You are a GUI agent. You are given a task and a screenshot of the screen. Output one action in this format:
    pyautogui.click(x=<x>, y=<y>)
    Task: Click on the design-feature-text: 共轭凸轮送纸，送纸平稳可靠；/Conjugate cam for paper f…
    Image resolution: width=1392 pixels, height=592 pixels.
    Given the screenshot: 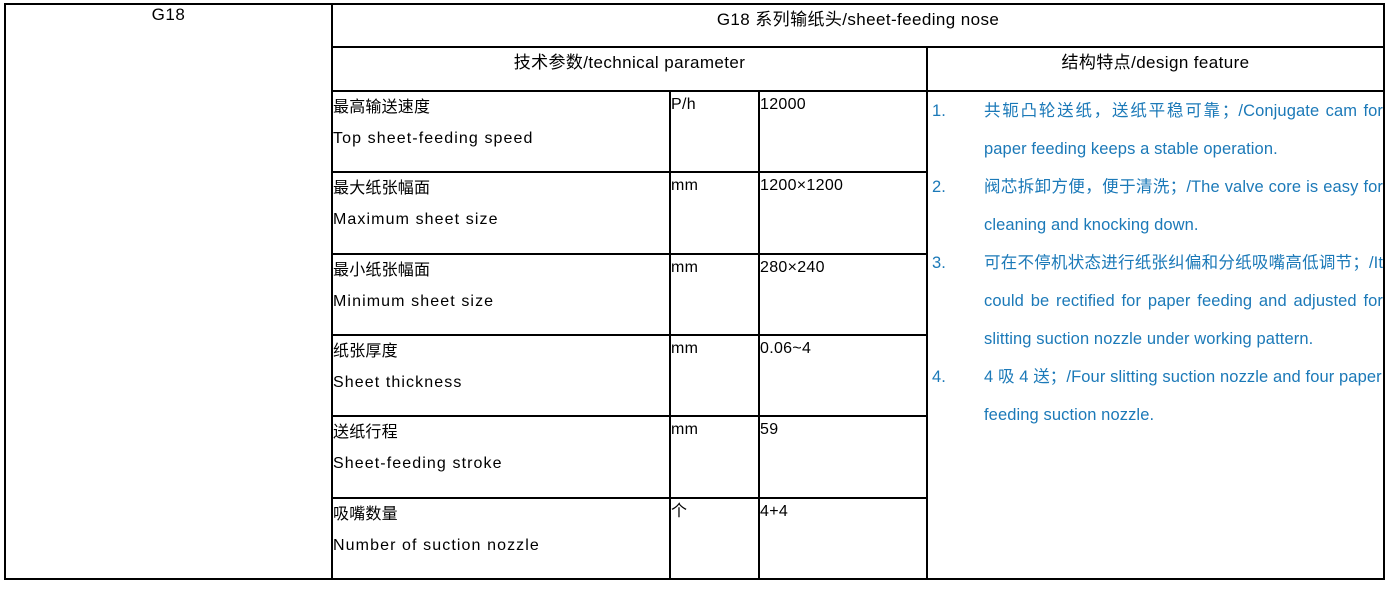 What is the action you would take?
    pyautogui.click(x=1184, y=130)
    